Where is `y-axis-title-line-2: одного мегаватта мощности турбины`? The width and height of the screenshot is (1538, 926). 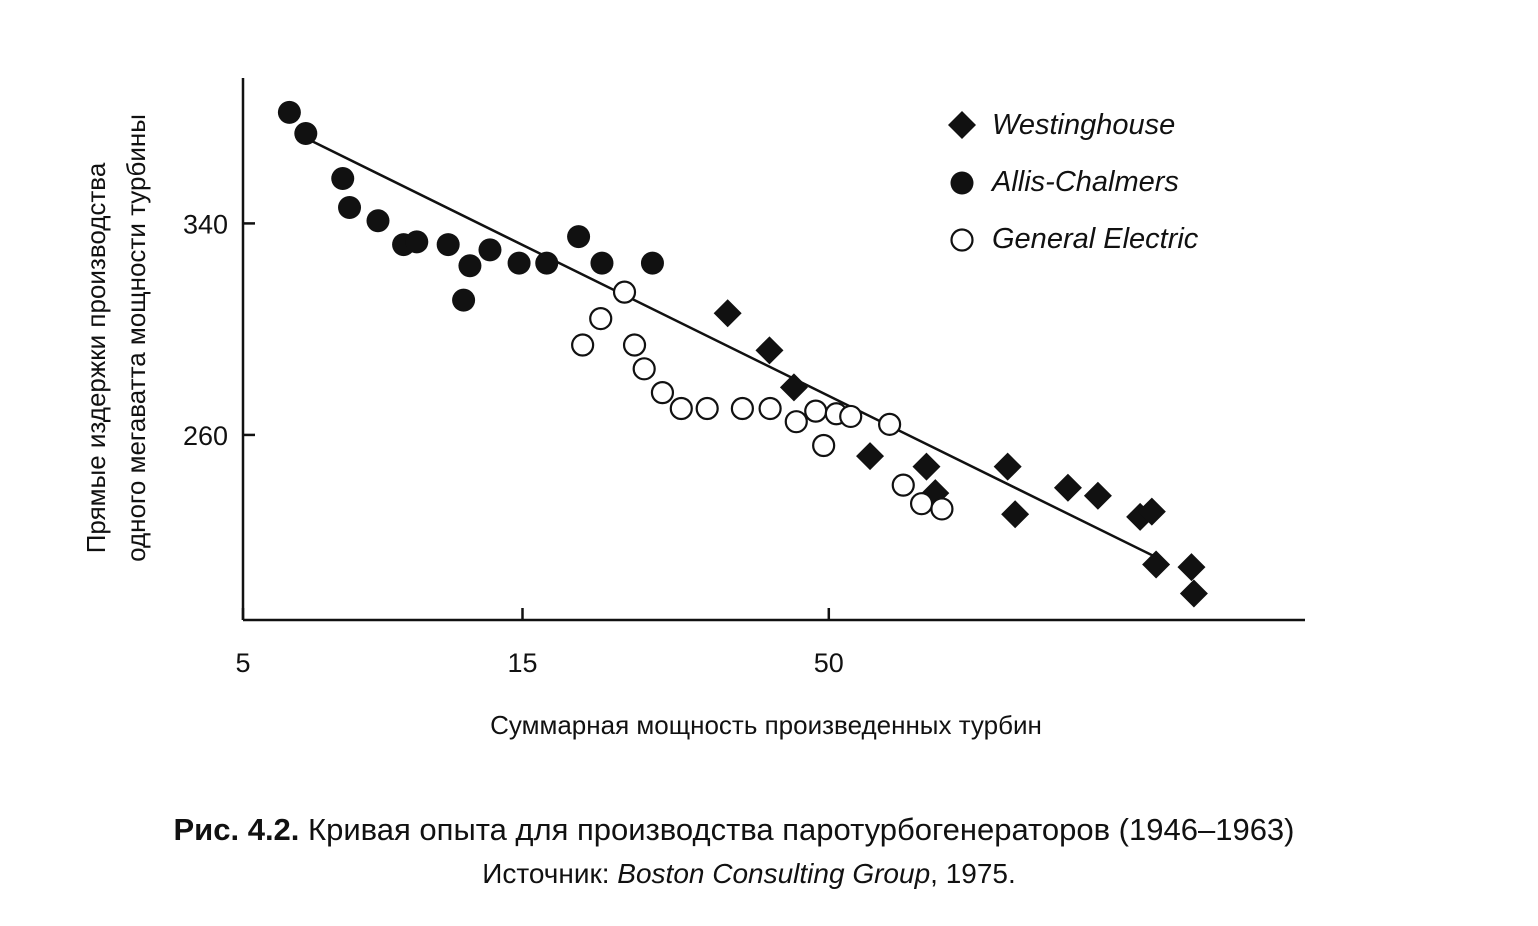 y-axis-title-line-2: одного мегаватта мощности турбины is located at coordinates (136, 338).